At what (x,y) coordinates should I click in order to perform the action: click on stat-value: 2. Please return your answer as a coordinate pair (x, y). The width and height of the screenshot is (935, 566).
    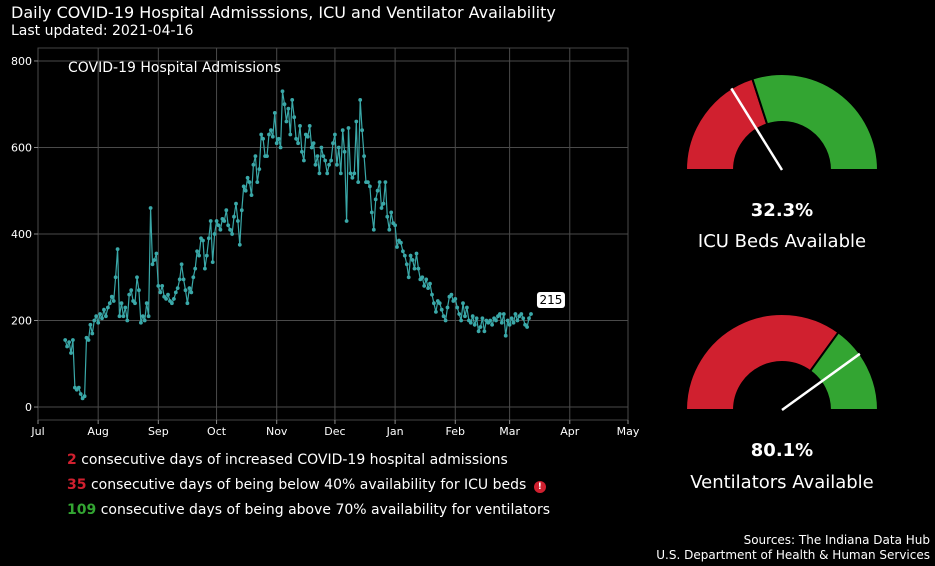
    Looking at the image, I should click on (72, 460).